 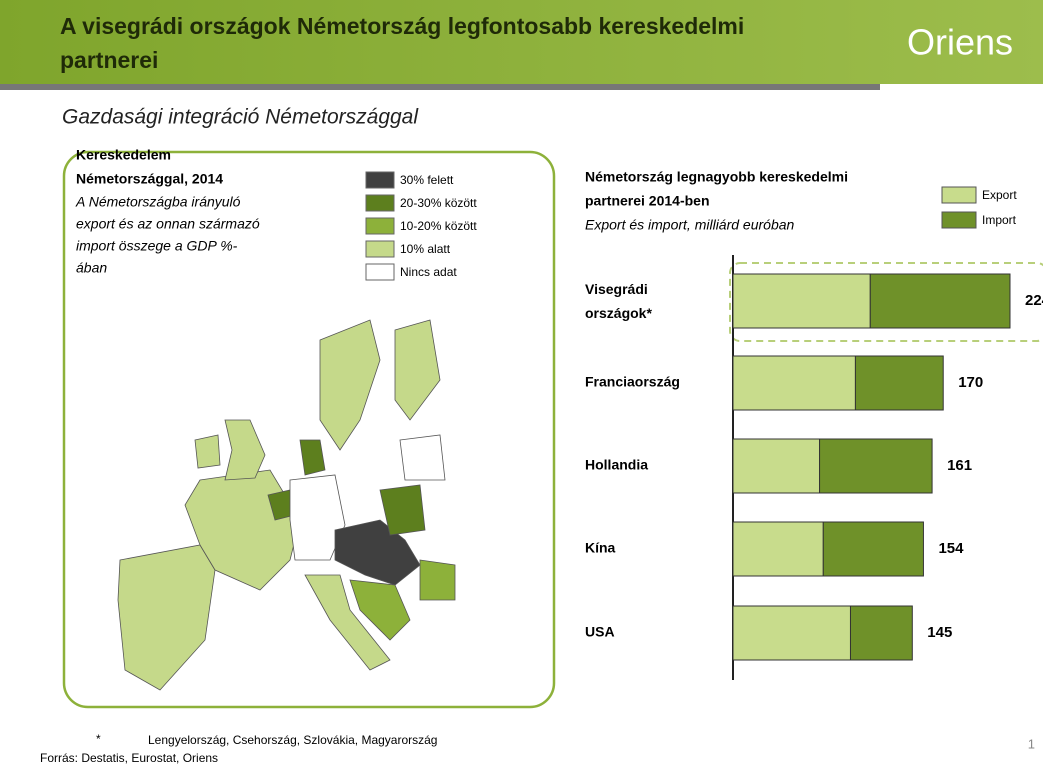 I want to click on legend-label: 30% felett, so click(x=427, y=180).